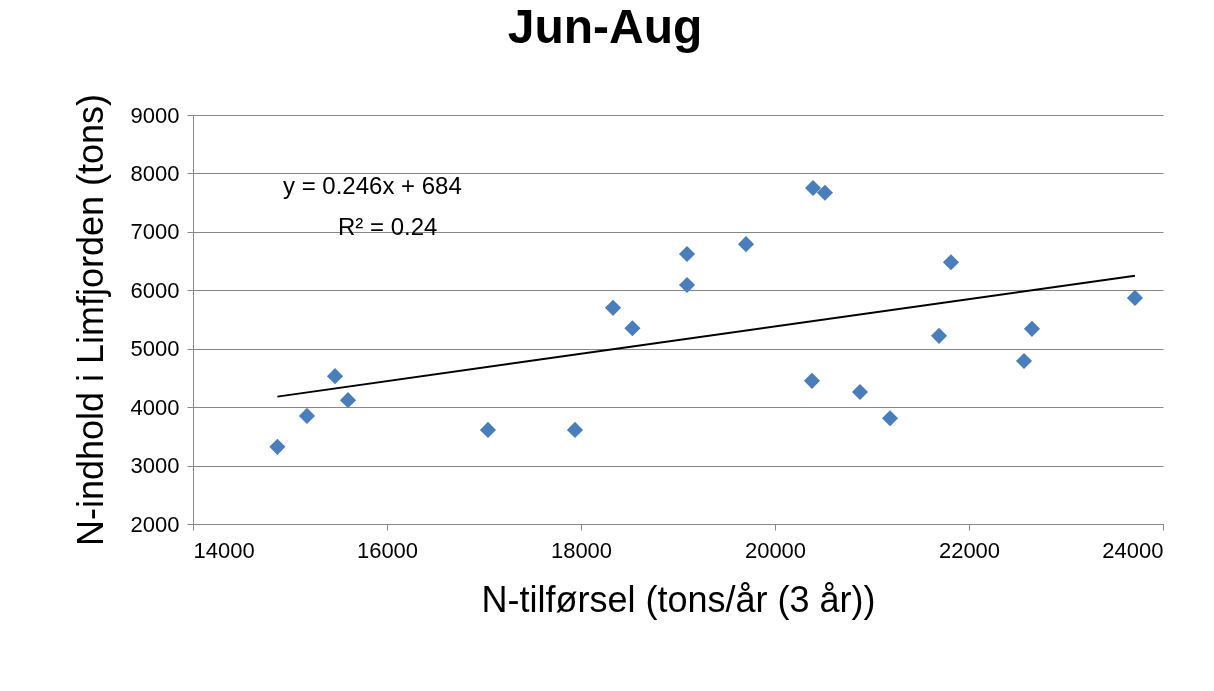  I want to click on x-tick-label: 20000, so click(775, 550).